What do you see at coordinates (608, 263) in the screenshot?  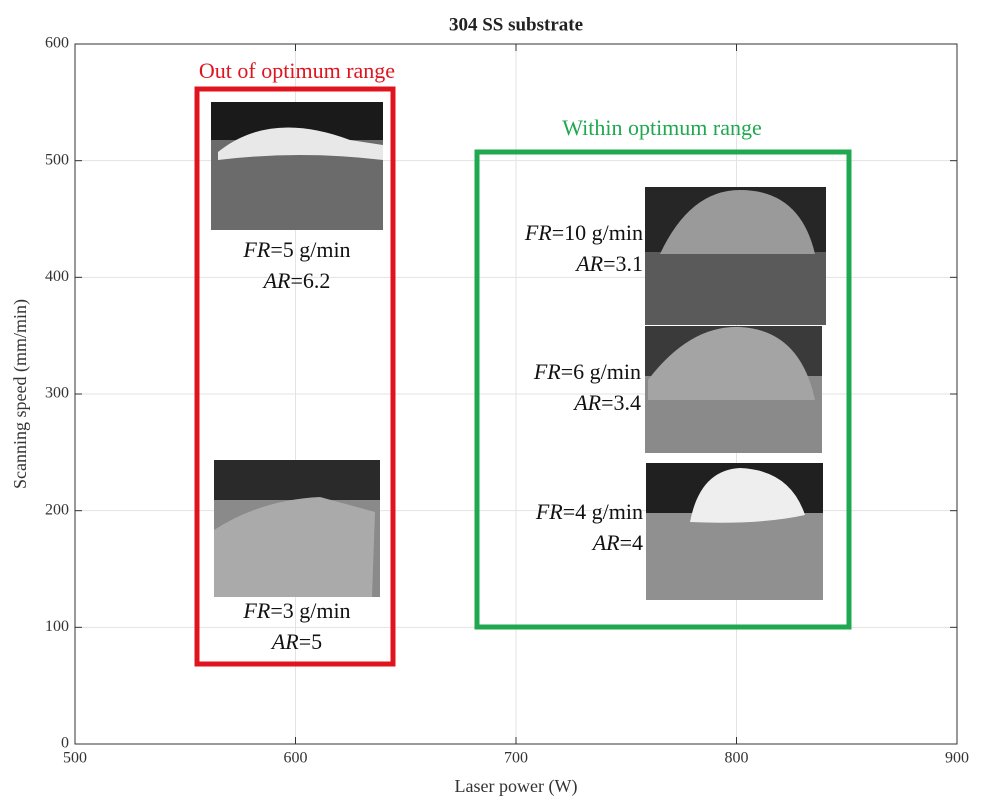 I see `annotation: AR=3.1` at bounding box center [608, 263].